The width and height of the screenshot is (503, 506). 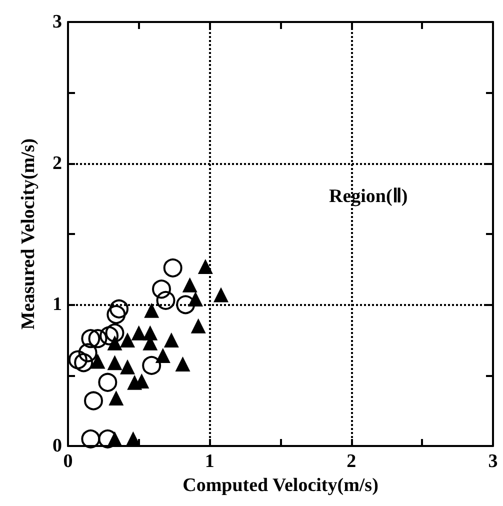 What do you see at coordinates (351, 461) in the screenshot?
I see `x-tick-label: 2` at bounding box center [351, 461].